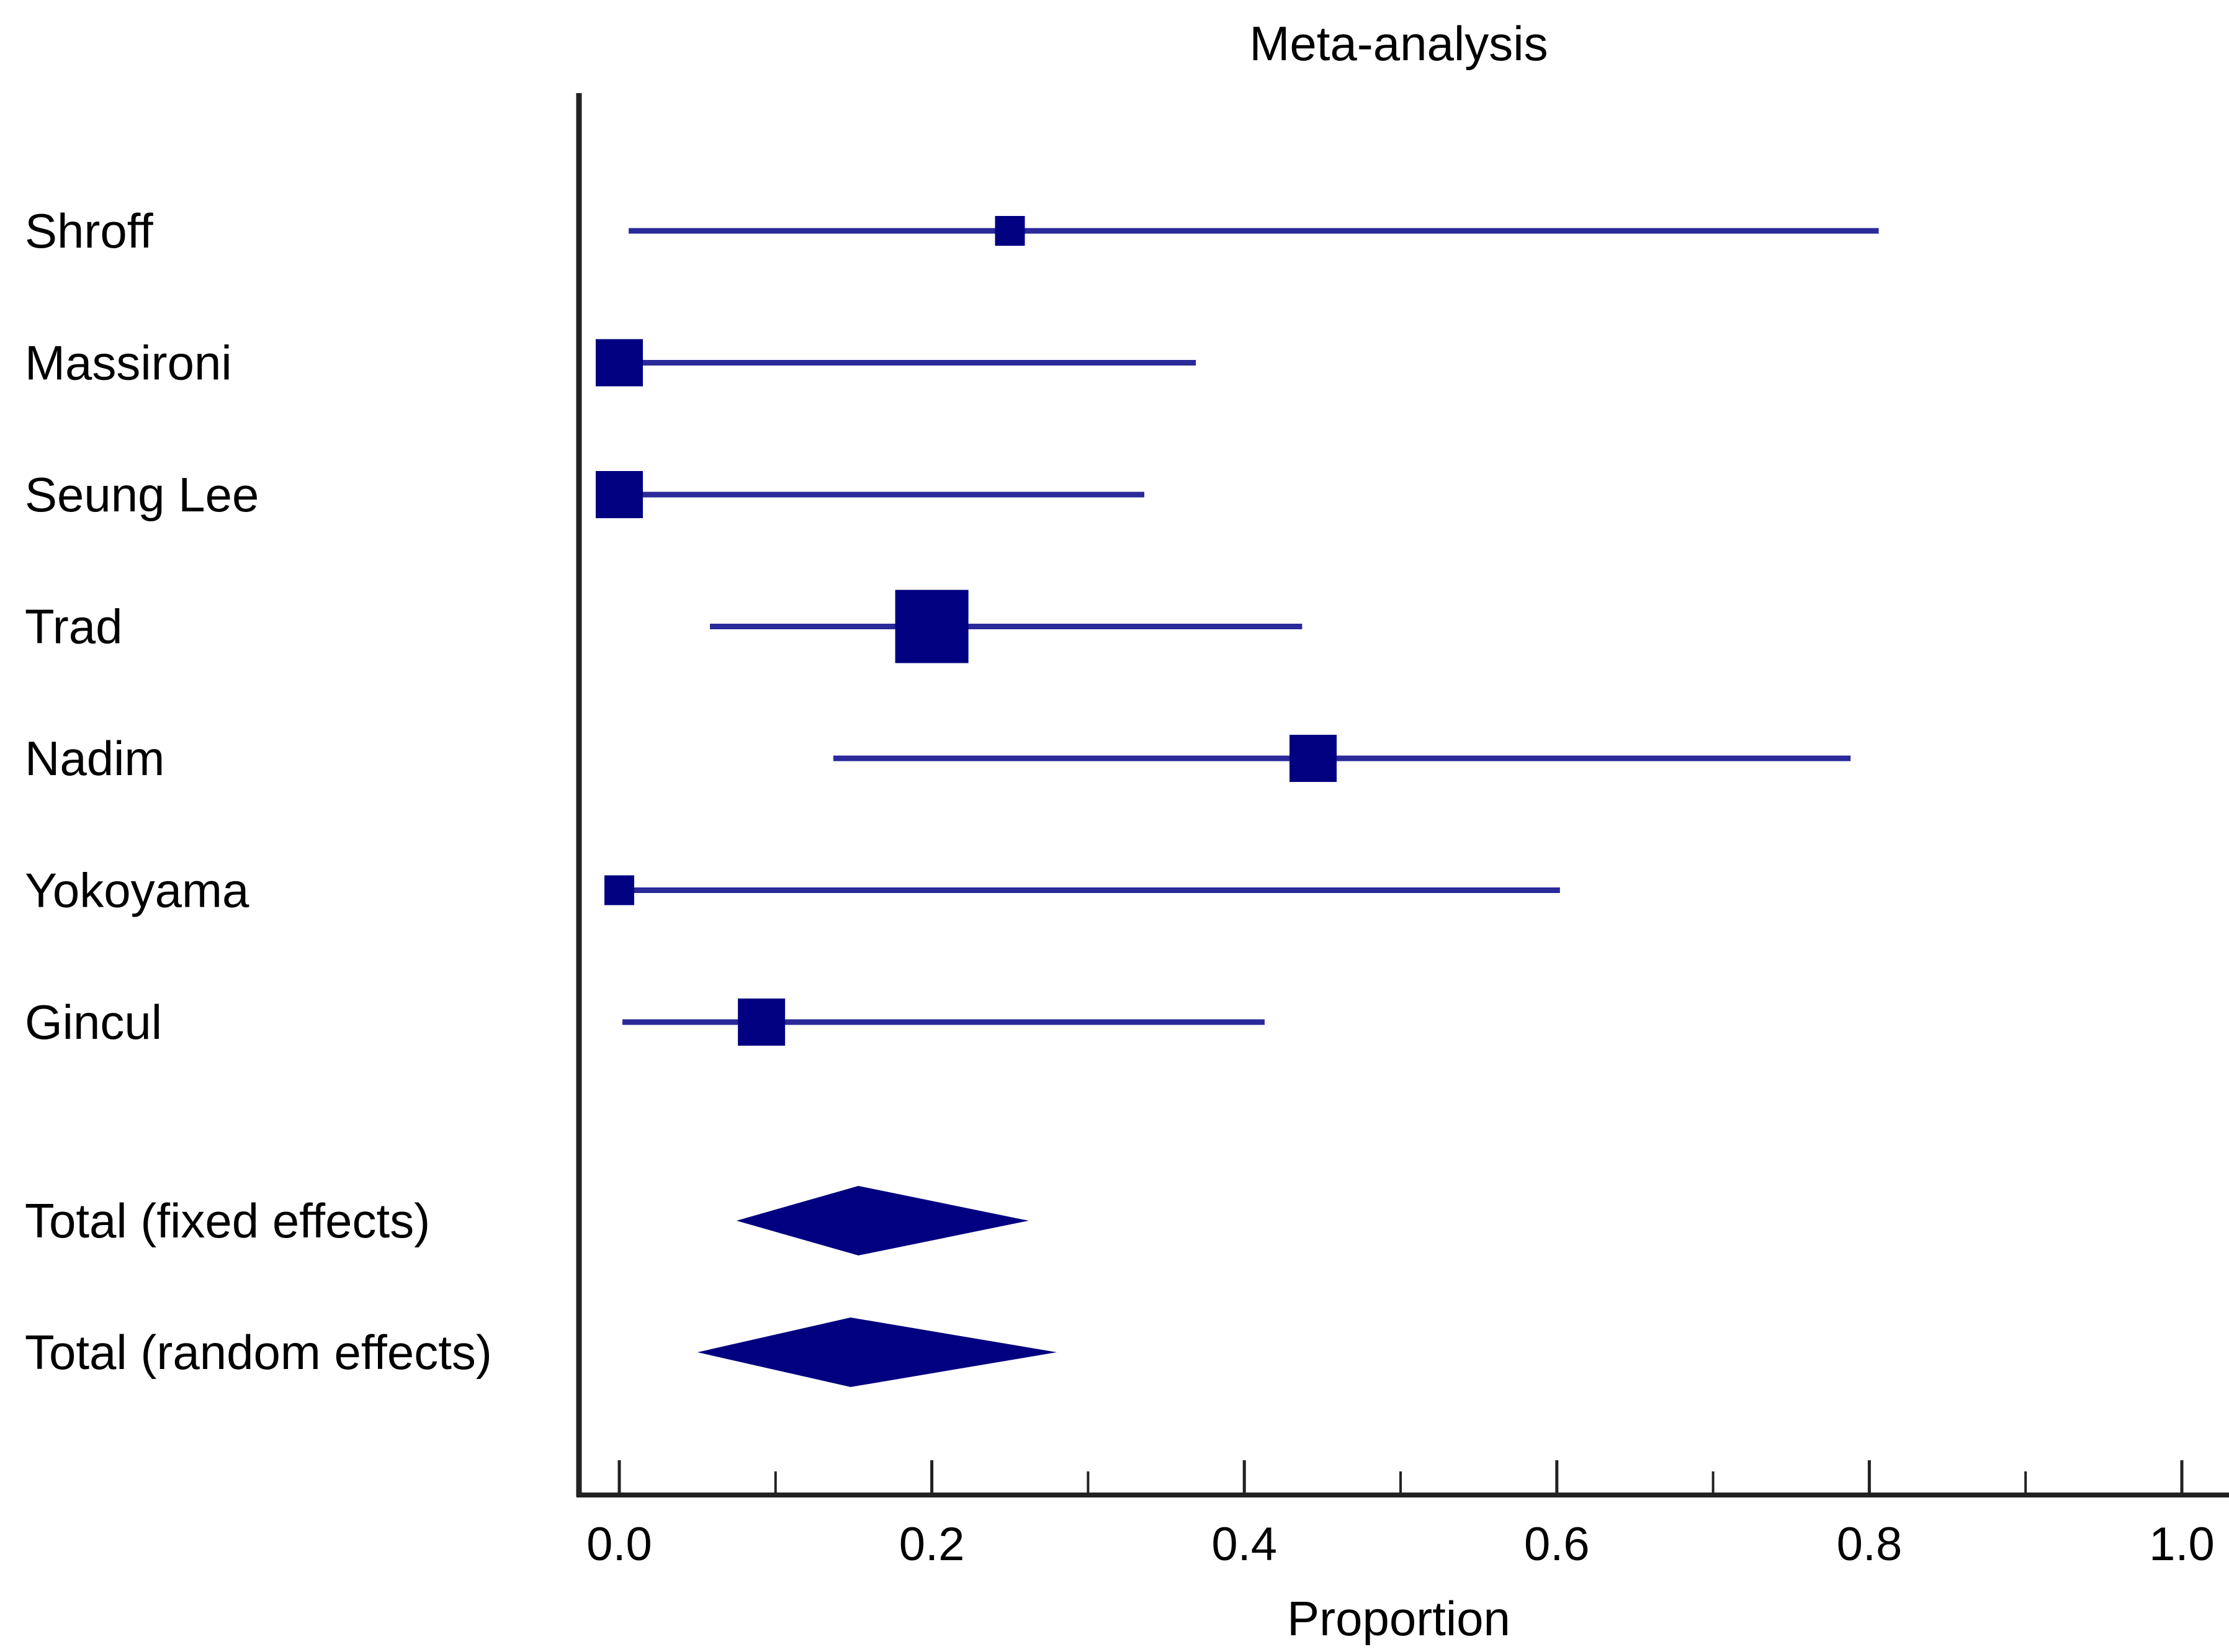 The height and width of the screenshot is (1652, 2229). Describe the element at coordinates (1870, 1544) in the screenshot. I see `x-tick-label: 0.8` at that location.